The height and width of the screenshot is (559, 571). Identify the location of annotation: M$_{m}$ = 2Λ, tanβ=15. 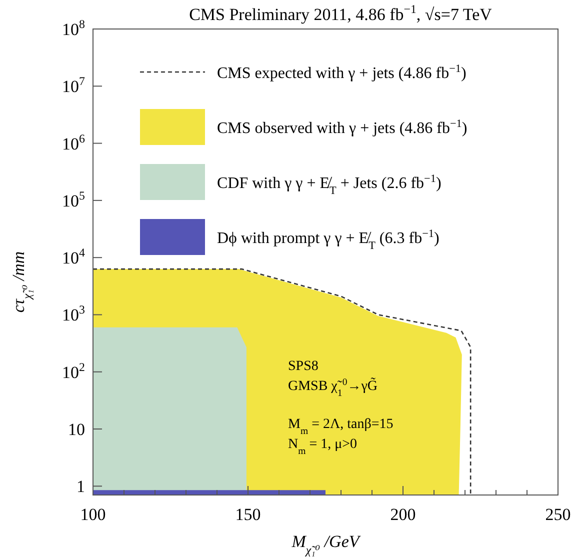
(341, 426).